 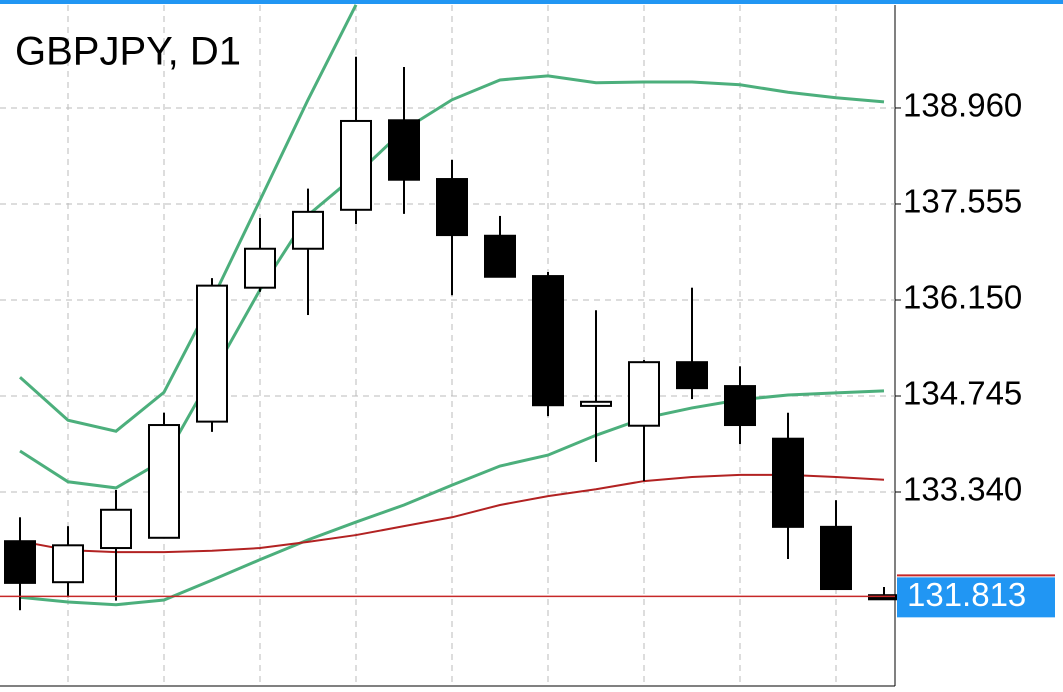 I want to click on y-tick-label: 136.150, so click(x=962, y=297).